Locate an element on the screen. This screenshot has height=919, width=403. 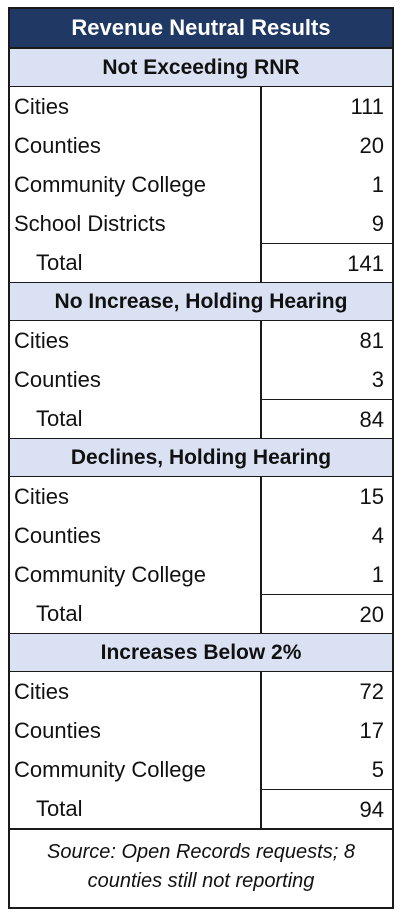
total-value: 141 is located at coordinates (327, 262).